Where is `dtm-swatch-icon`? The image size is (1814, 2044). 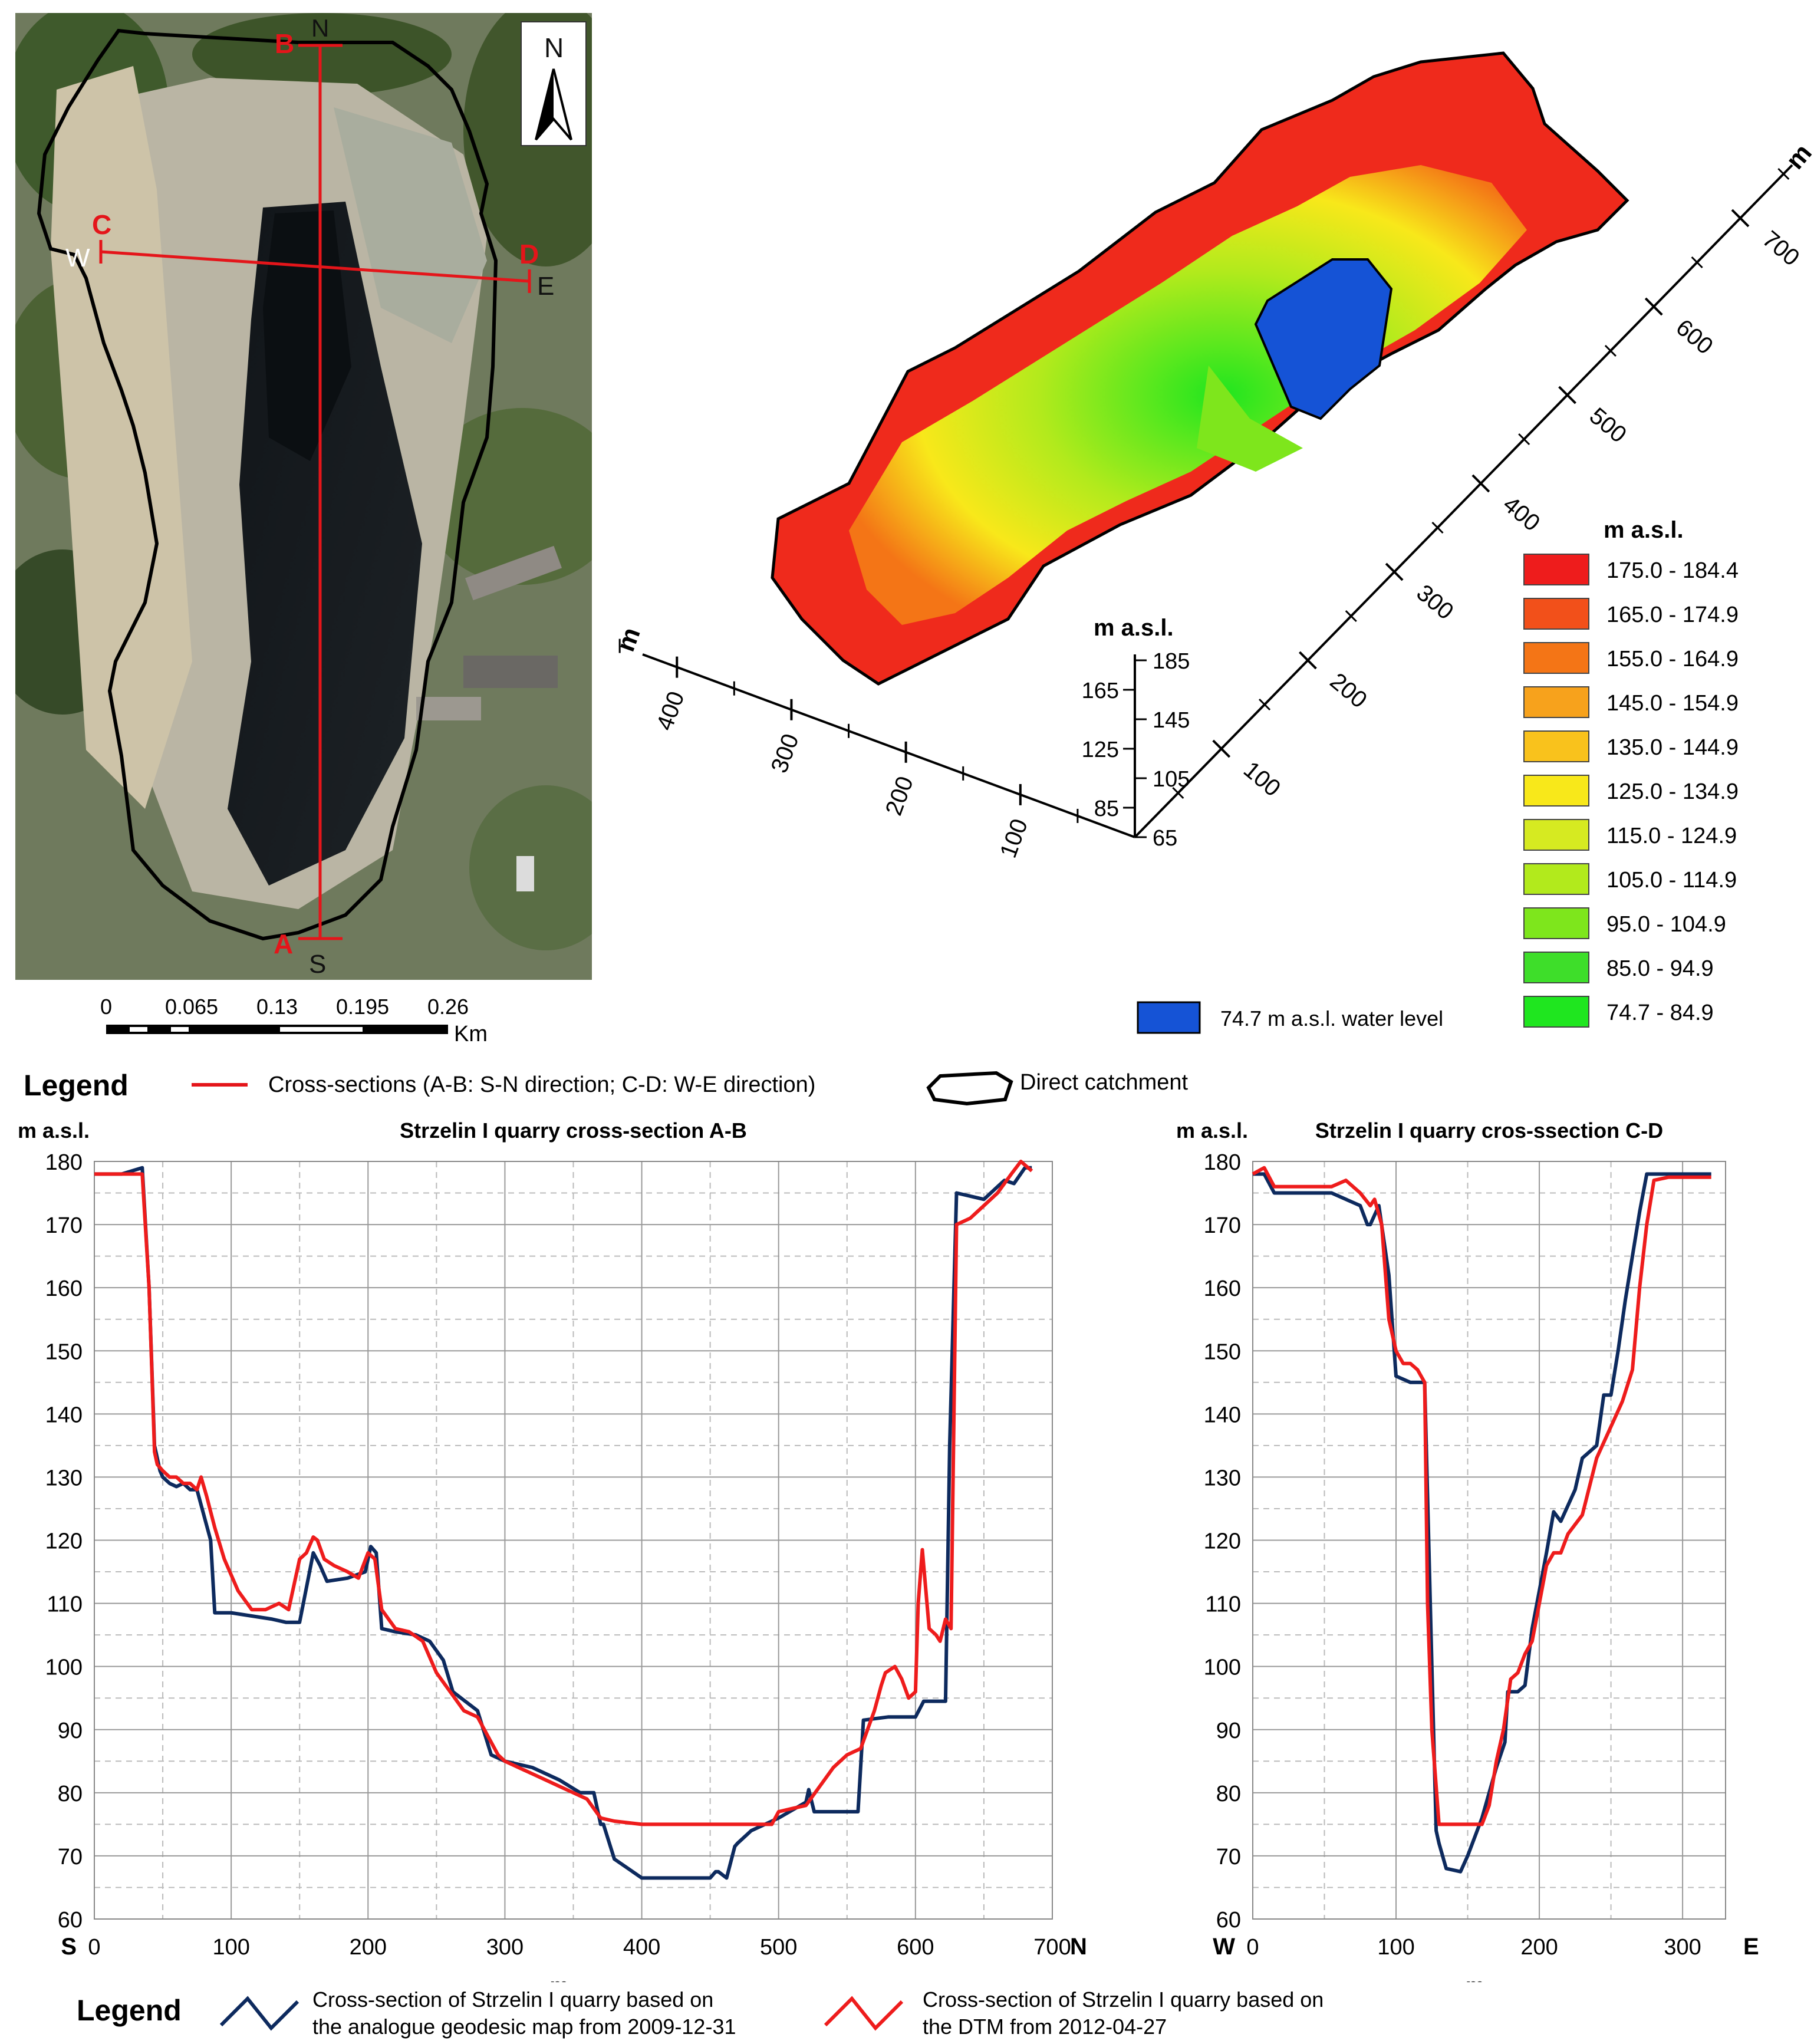
dtm-swatch-icon is located at coordinates (864, 2013).